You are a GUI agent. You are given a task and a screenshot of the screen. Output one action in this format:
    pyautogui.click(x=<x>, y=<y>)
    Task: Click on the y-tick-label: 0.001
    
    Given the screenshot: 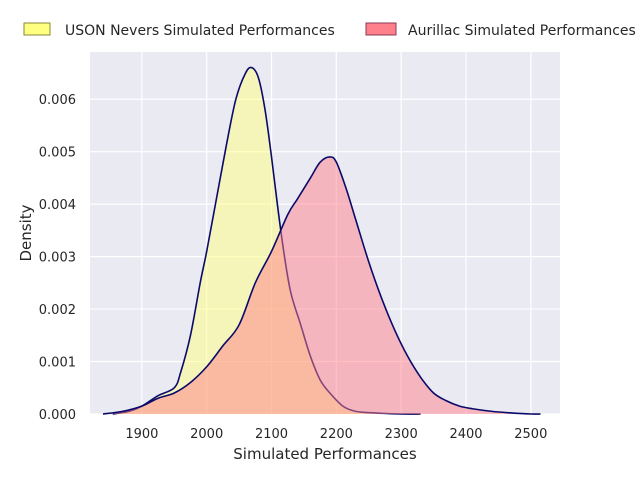 What is the action you would take?
    pyautogui.click(x=57, y=363)
    